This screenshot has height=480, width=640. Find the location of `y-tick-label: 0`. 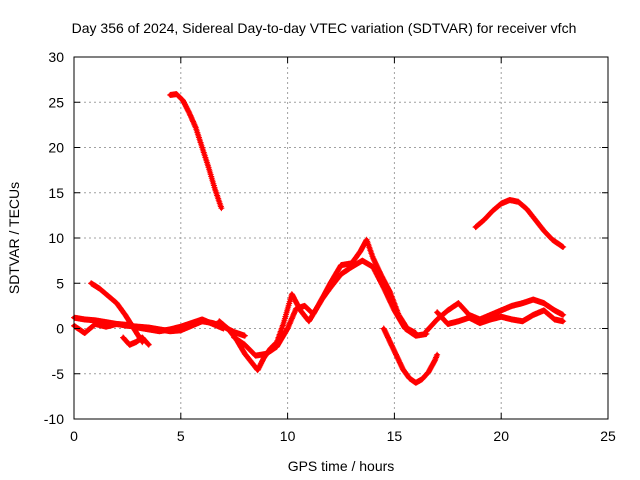

y-tick-label: 0 is located at coordinates (60, 329).